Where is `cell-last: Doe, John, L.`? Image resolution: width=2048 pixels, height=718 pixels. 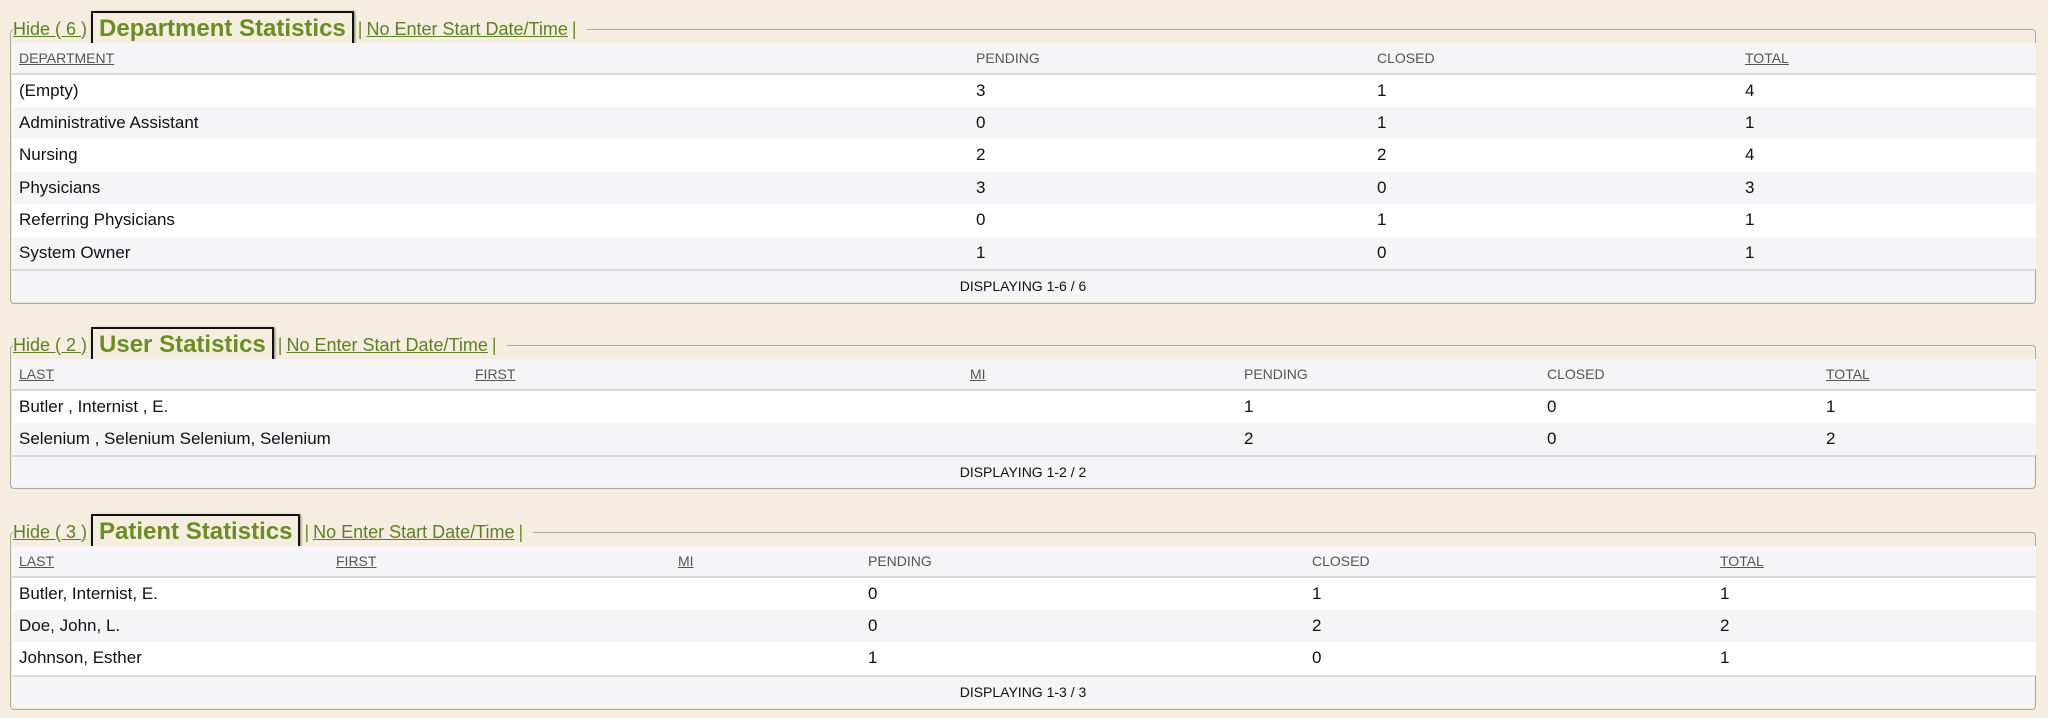 cell-last: Doe, John, L. is located at coordinates (170, 625).